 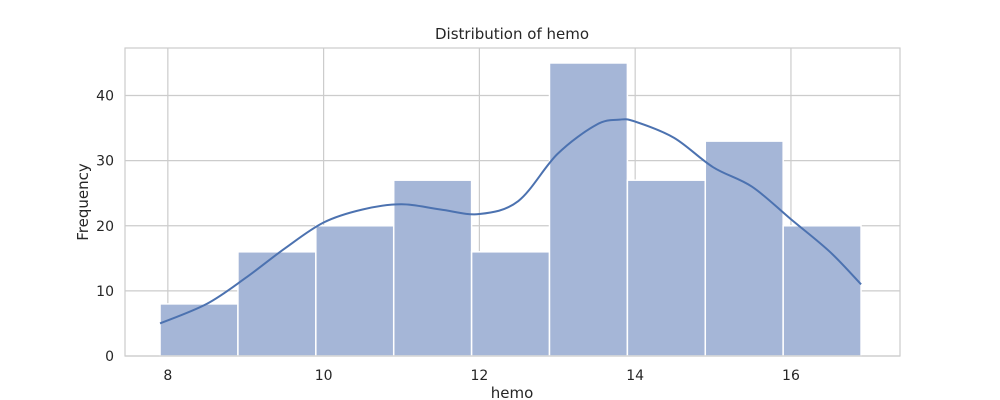 What do you see at coordinates (479, 376) in the screenshot?
I see `x-tick-label: 12` at bounding box center [479, 376].